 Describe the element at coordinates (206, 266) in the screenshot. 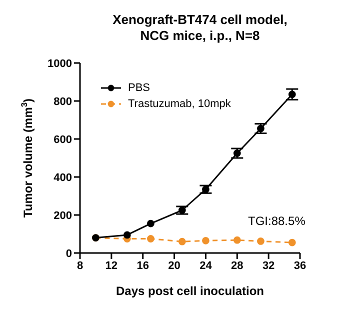

I see `x-tick-label: 24` at that location.